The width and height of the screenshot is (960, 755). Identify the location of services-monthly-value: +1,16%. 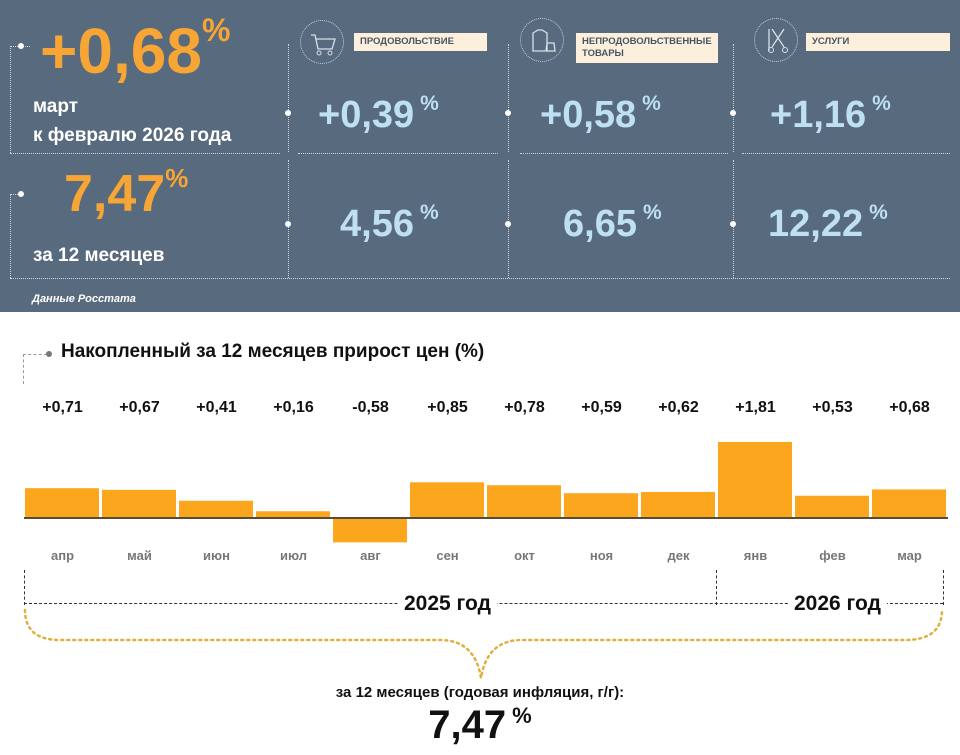
(830, 114).